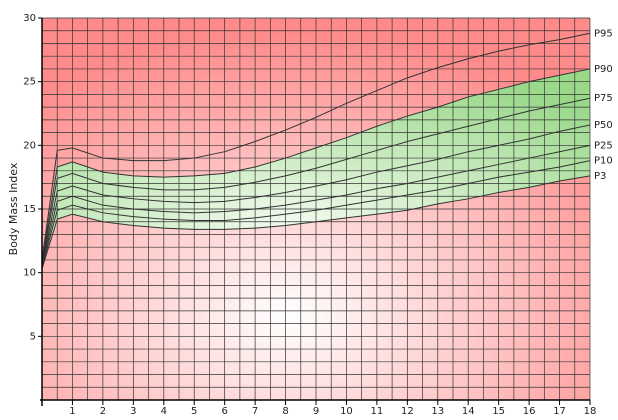 The height and width of the screenshot is (420, 618). I want to click on y-tick-label: 5, so click(33, 336).